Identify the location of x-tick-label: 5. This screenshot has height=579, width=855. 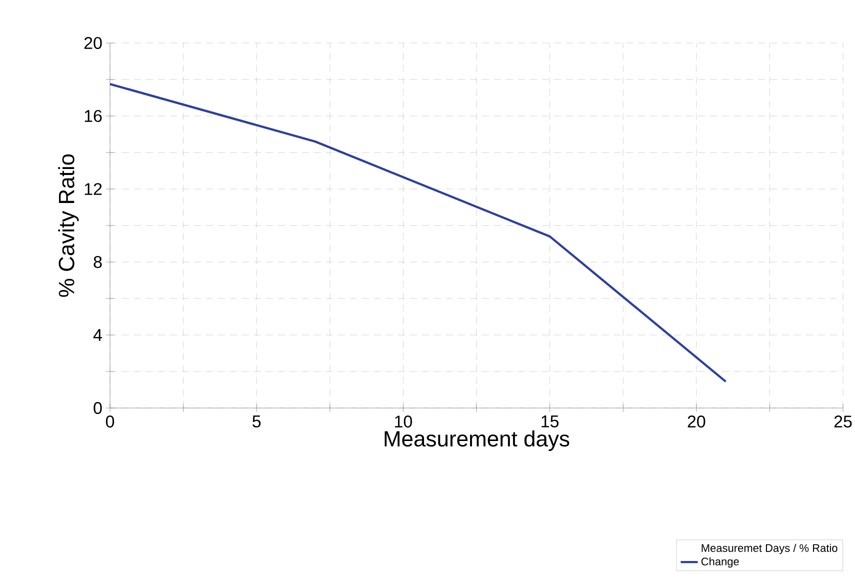
(256, 422).